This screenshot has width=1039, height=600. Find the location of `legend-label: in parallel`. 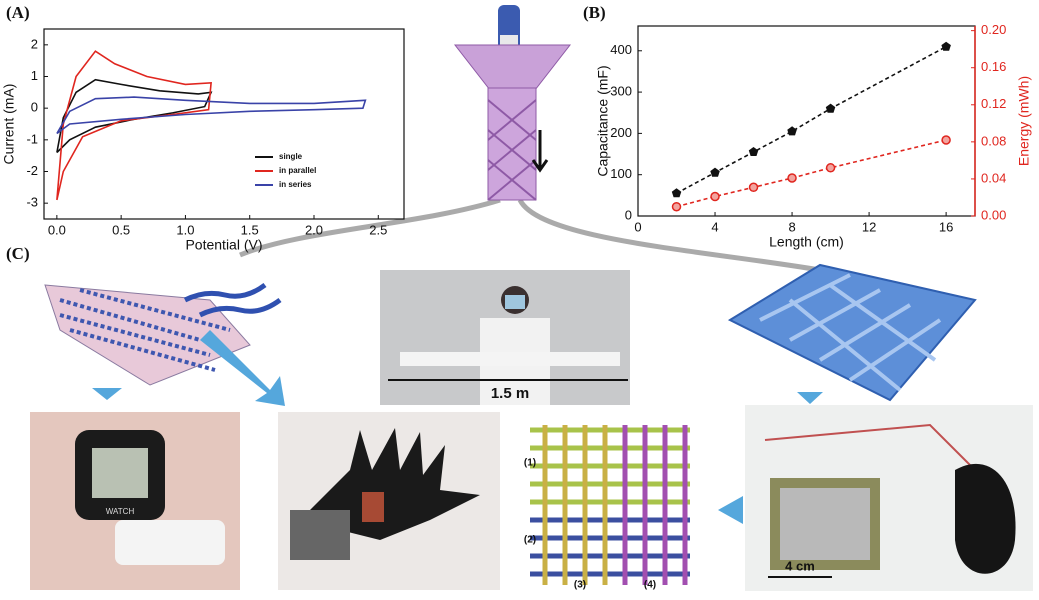

legend-label: in parallel is located at coordinates (297, 170).